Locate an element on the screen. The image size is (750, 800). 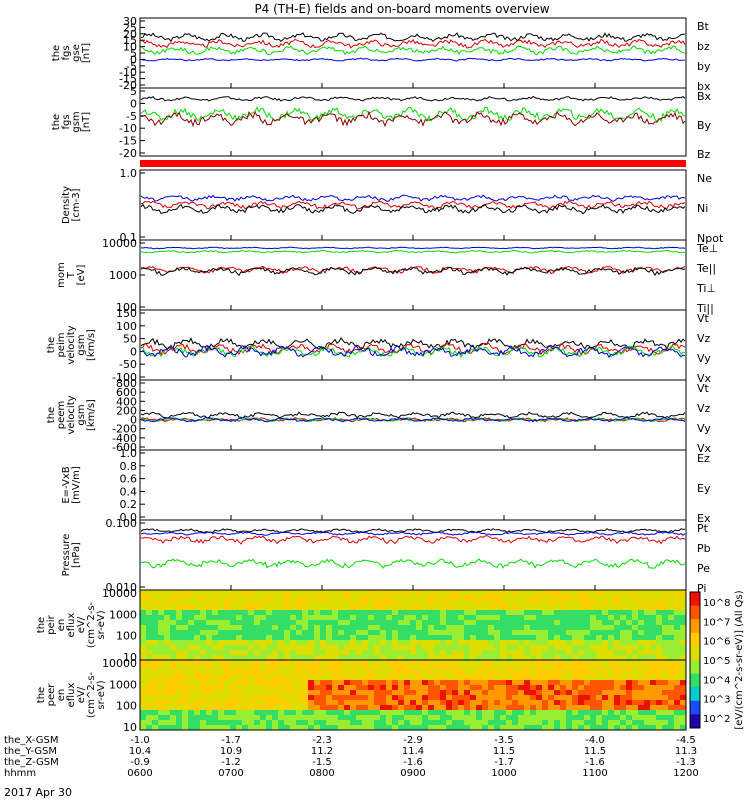
colorbar-tick-label: 10^5 is located at coordinates (716, 661).